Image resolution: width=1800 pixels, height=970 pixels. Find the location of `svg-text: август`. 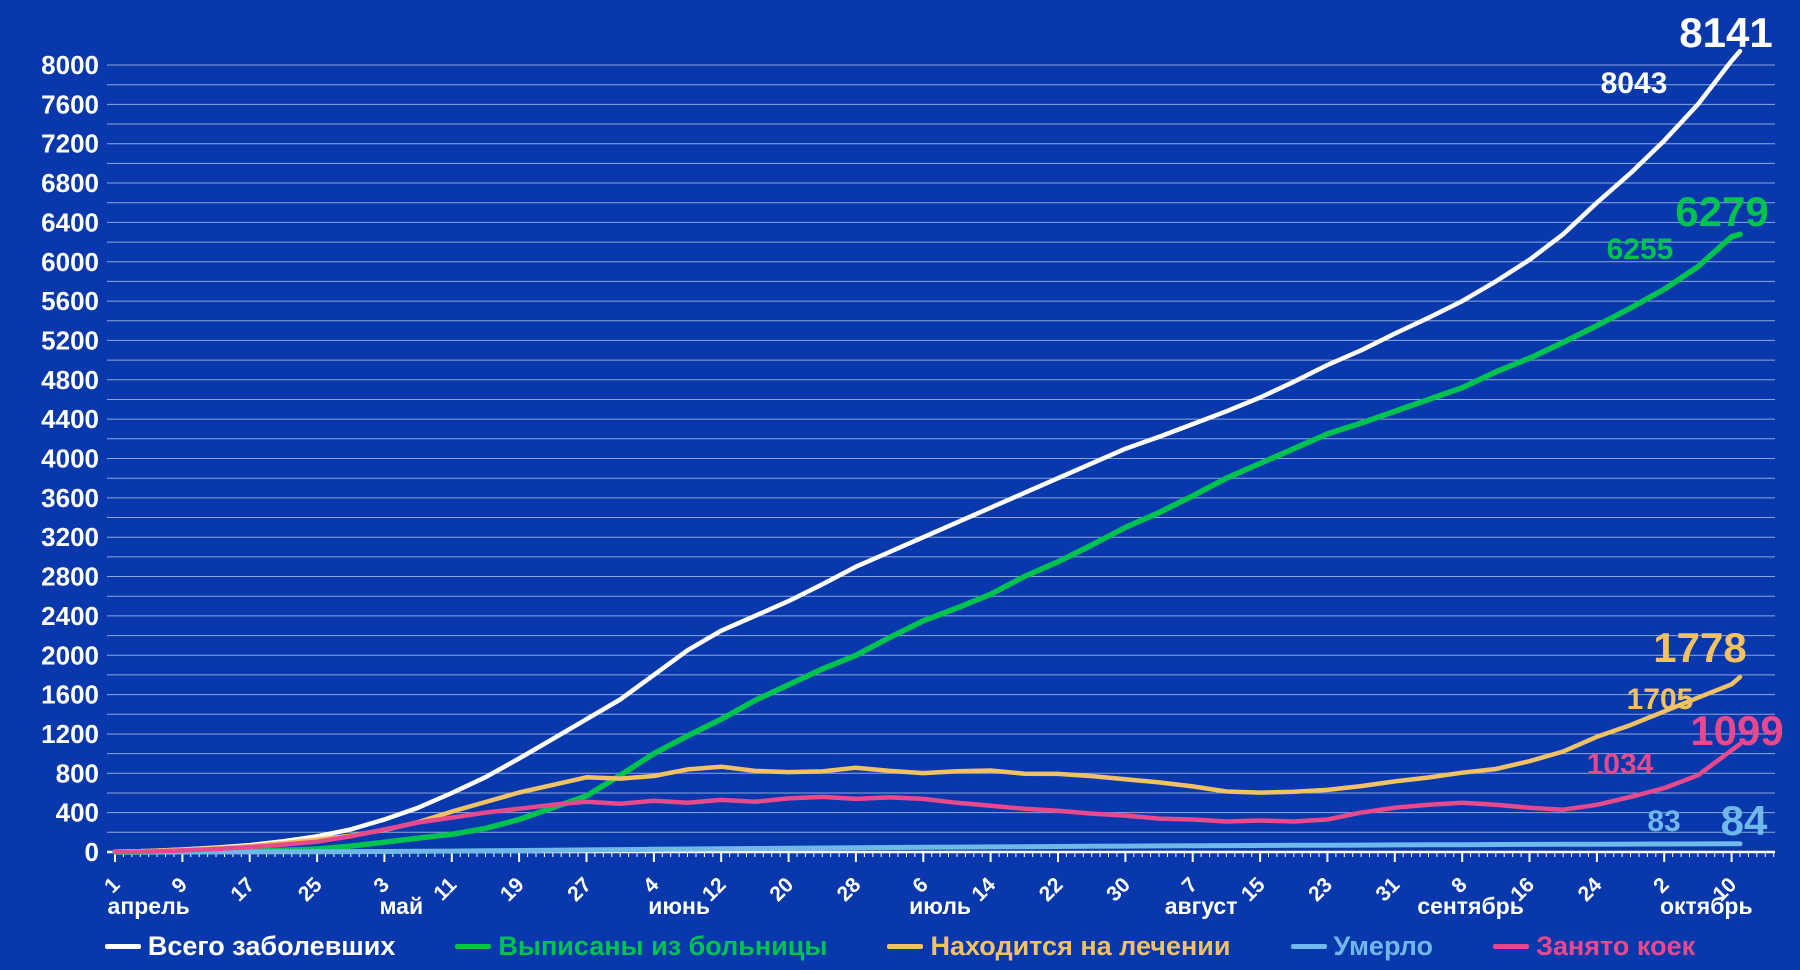

svg-text: август is located at coordinates (1201, 906).